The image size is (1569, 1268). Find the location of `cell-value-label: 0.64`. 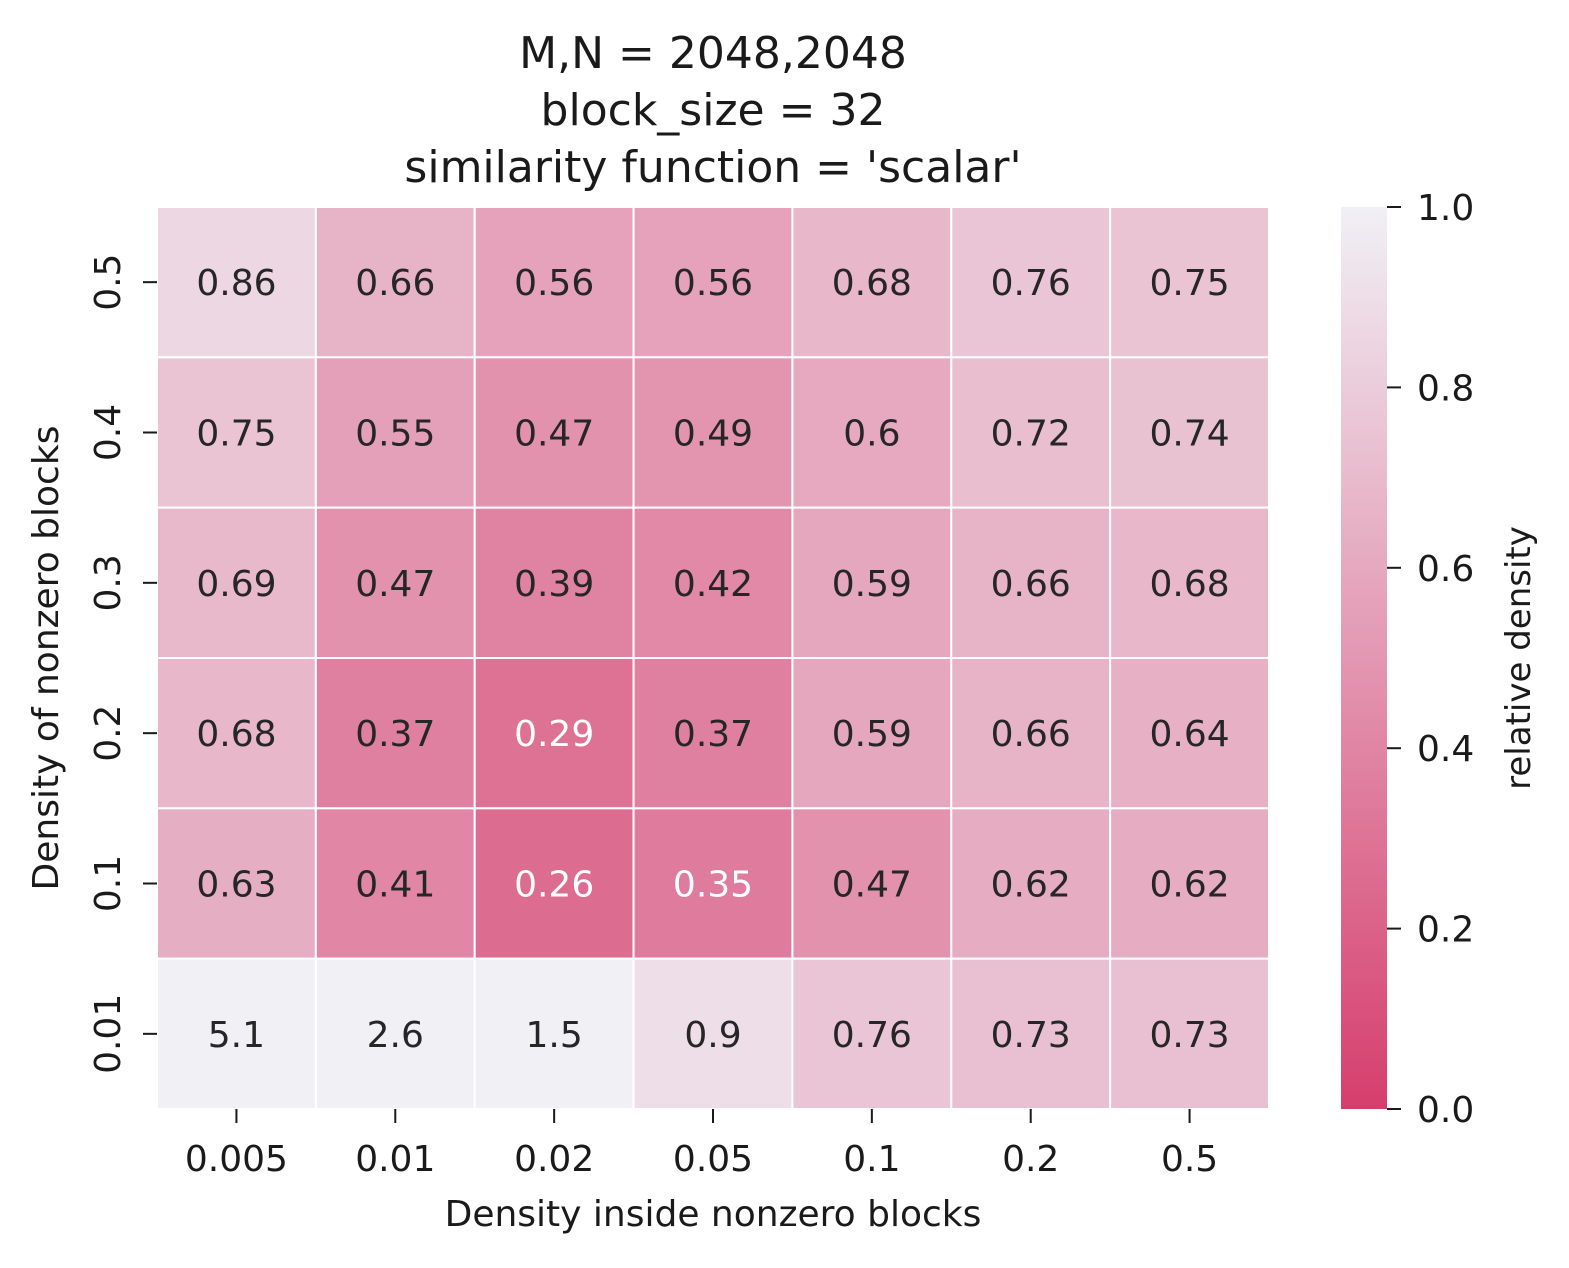

cell-value-label: 0.64 is located at coordinates (1189, 734).